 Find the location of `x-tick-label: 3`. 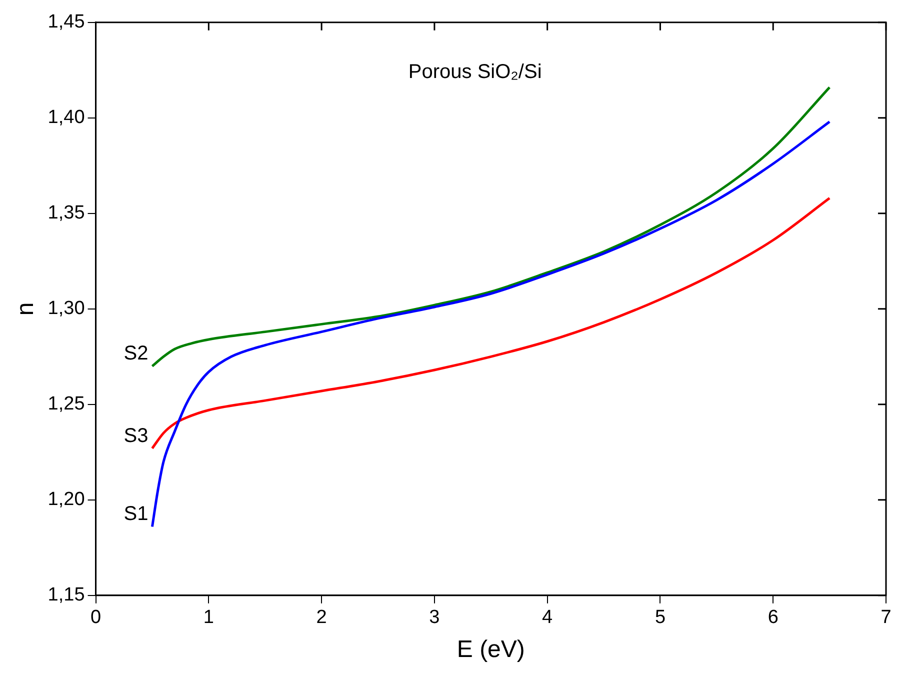

x-tick-label: 3 is located at coordinates (434, 617).